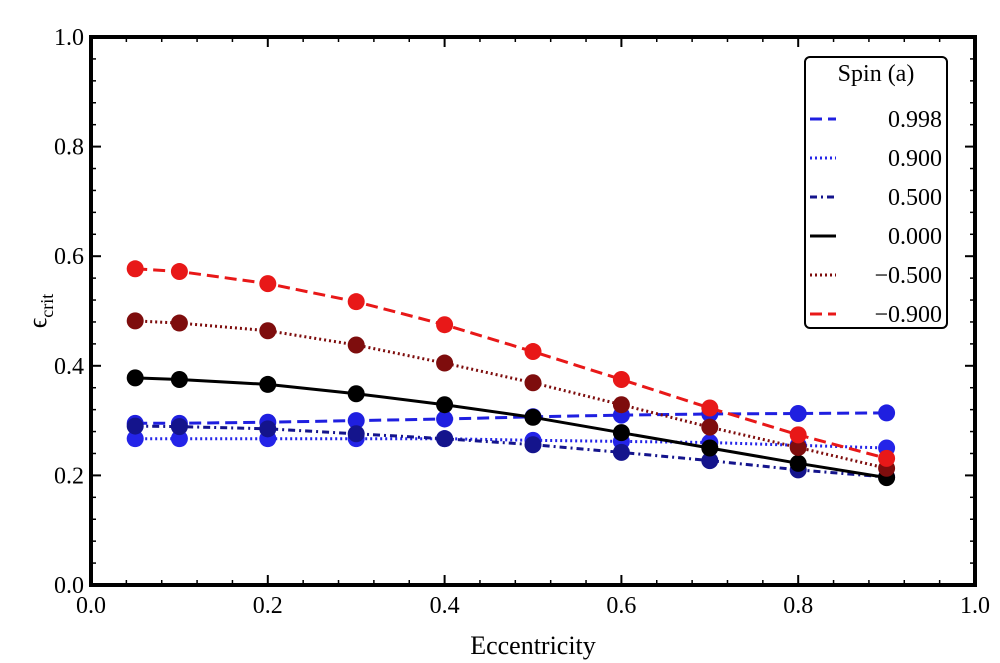  What do you see at coordinates (533, 645) in the screenshot?
I see `x-axis-label: Eccentricity` at bounding box center [533, 645].